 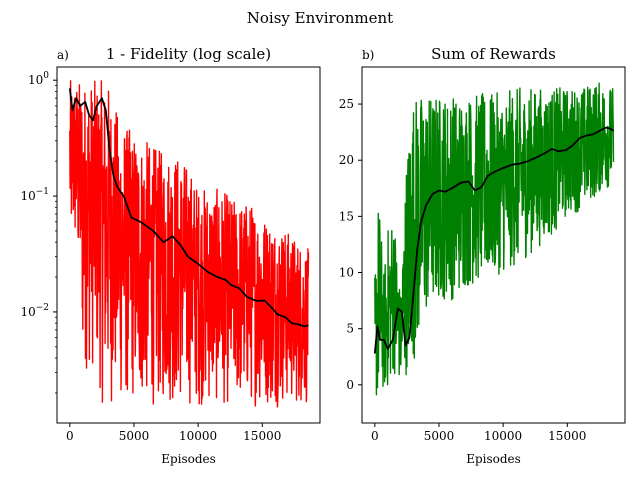 What do you see at coordinates (38, 79) in the screenshot?
I see `y-tick-label: 10⁰` at bounding box center [38, 79].